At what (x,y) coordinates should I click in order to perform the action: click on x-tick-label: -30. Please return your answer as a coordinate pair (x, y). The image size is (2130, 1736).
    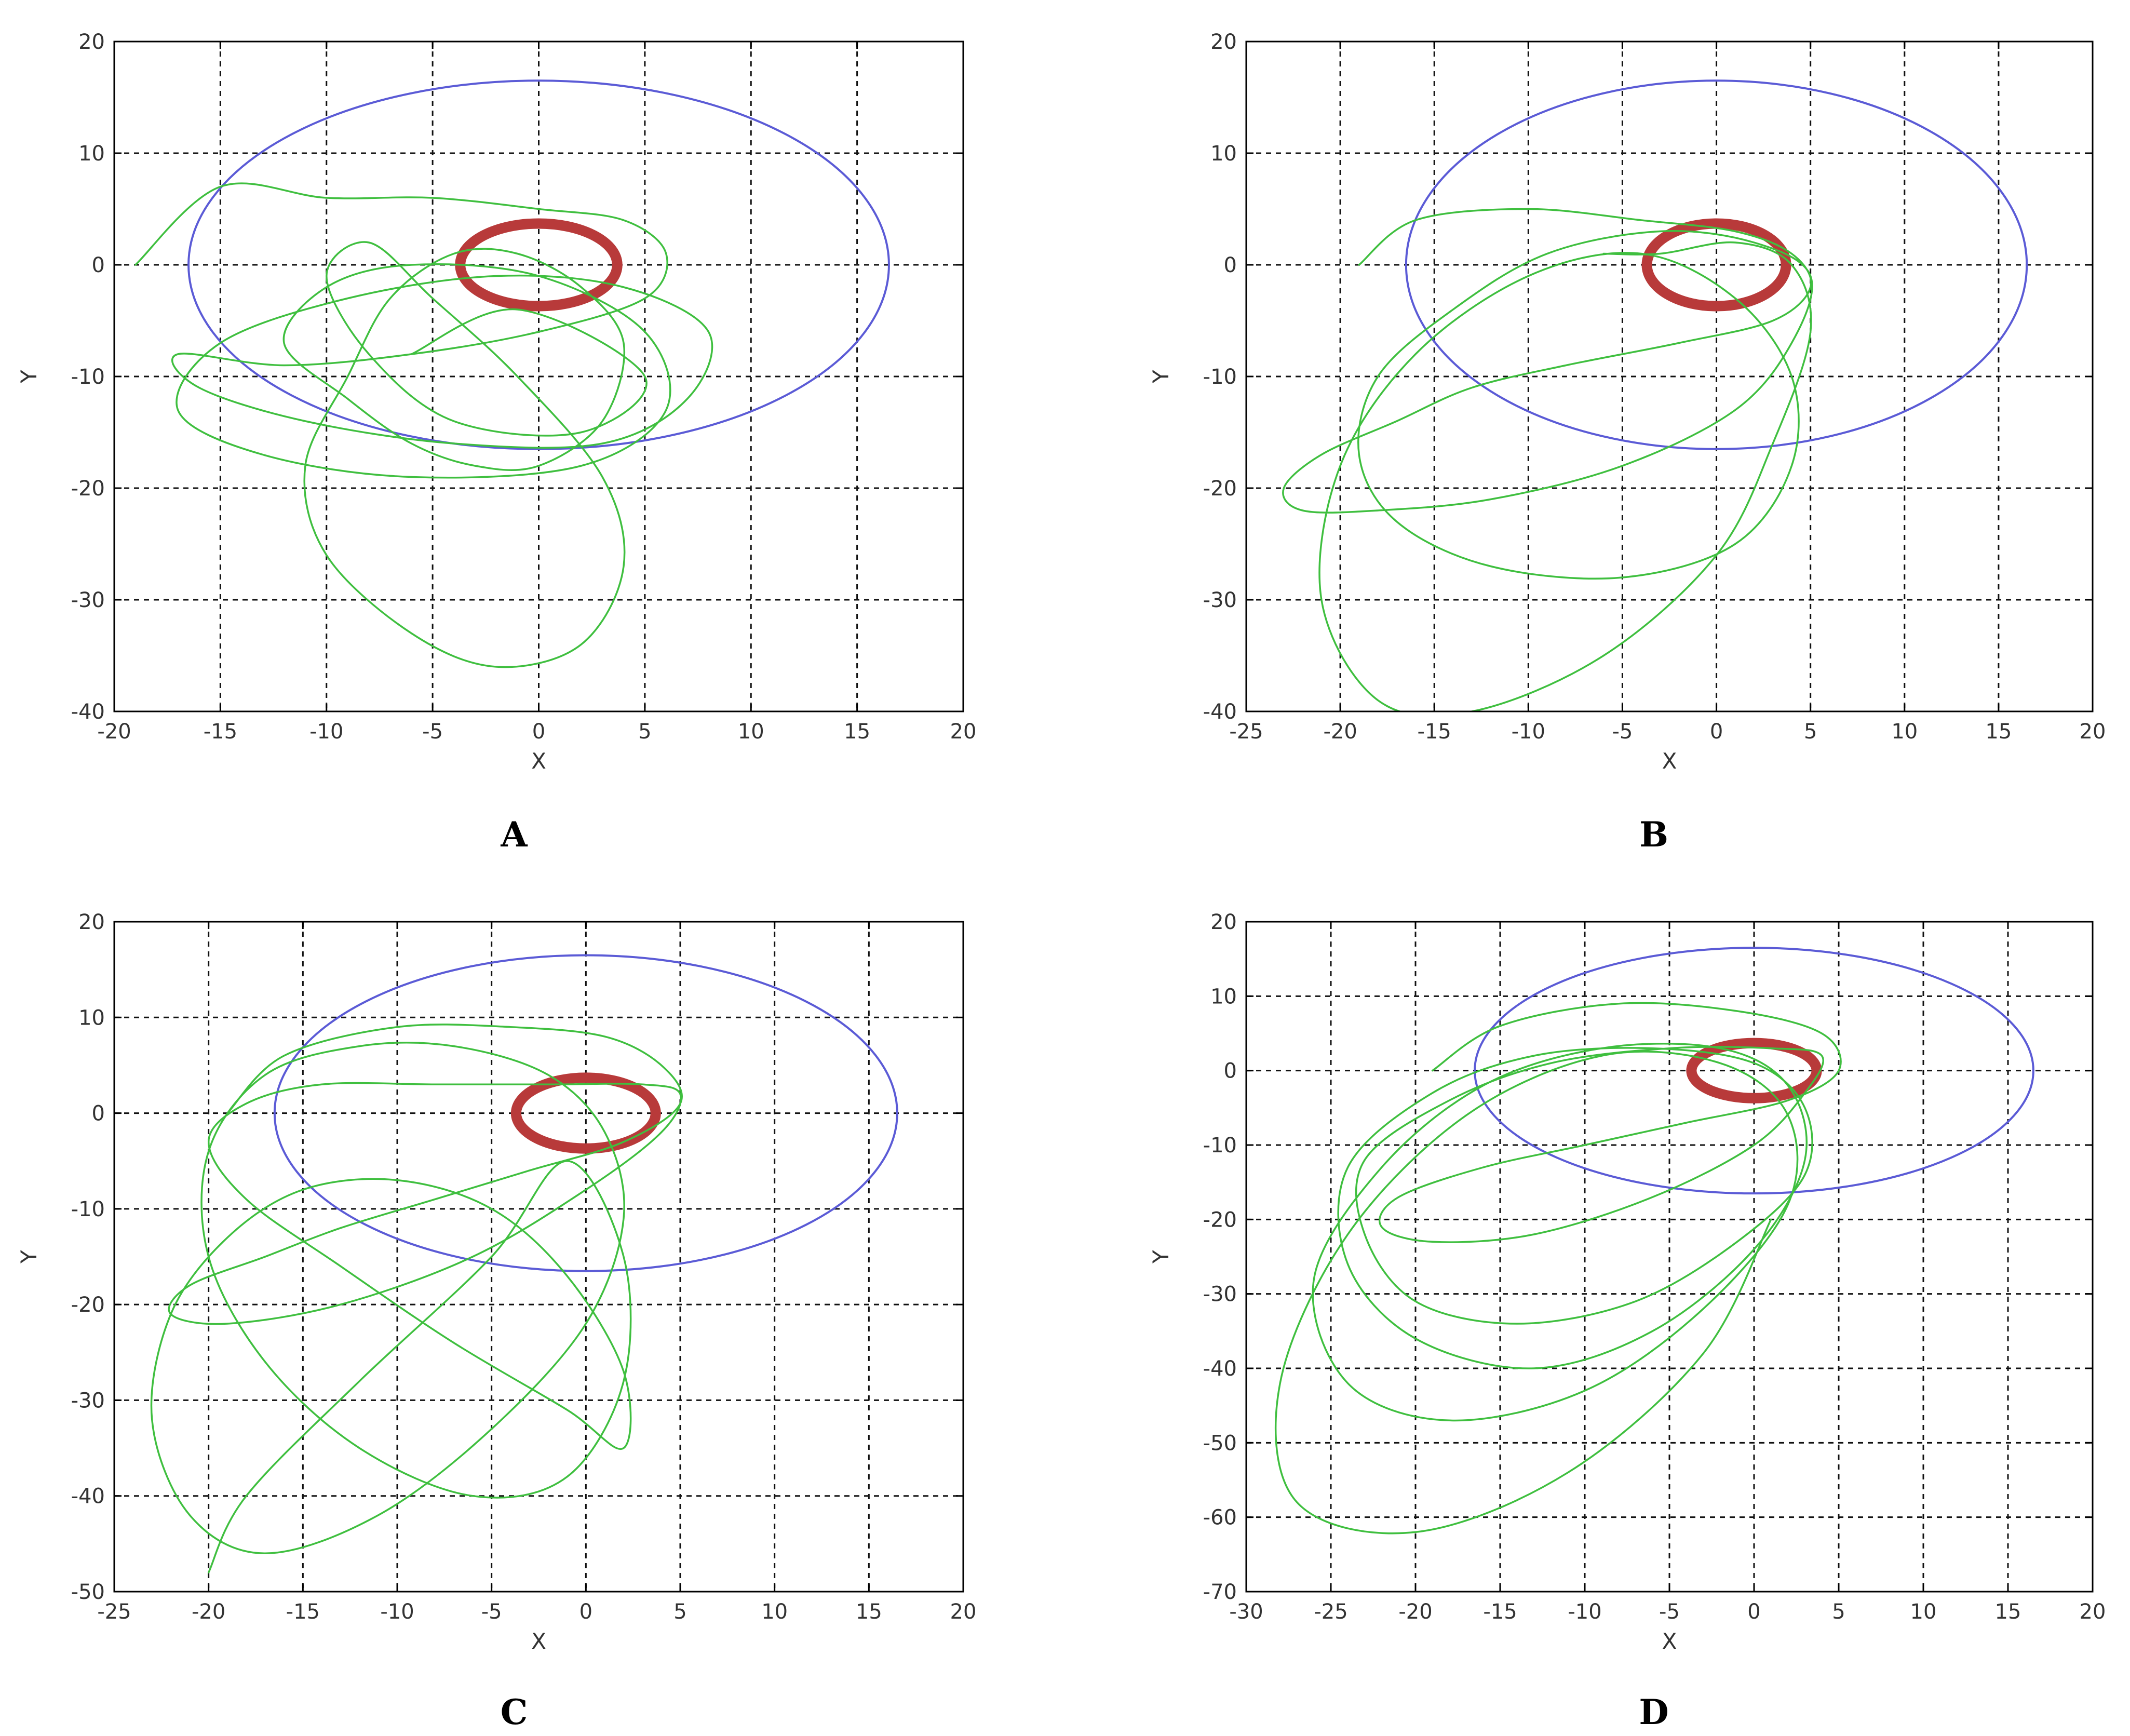
    Looking at the image, I should click on (1246, 1612).